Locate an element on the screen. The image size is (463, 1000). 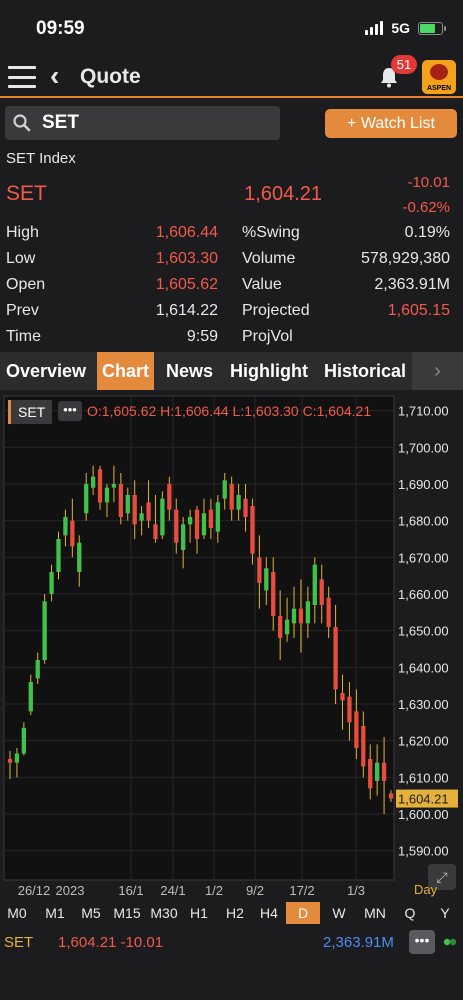
search-input: SET is located at coordinates (142, 123).